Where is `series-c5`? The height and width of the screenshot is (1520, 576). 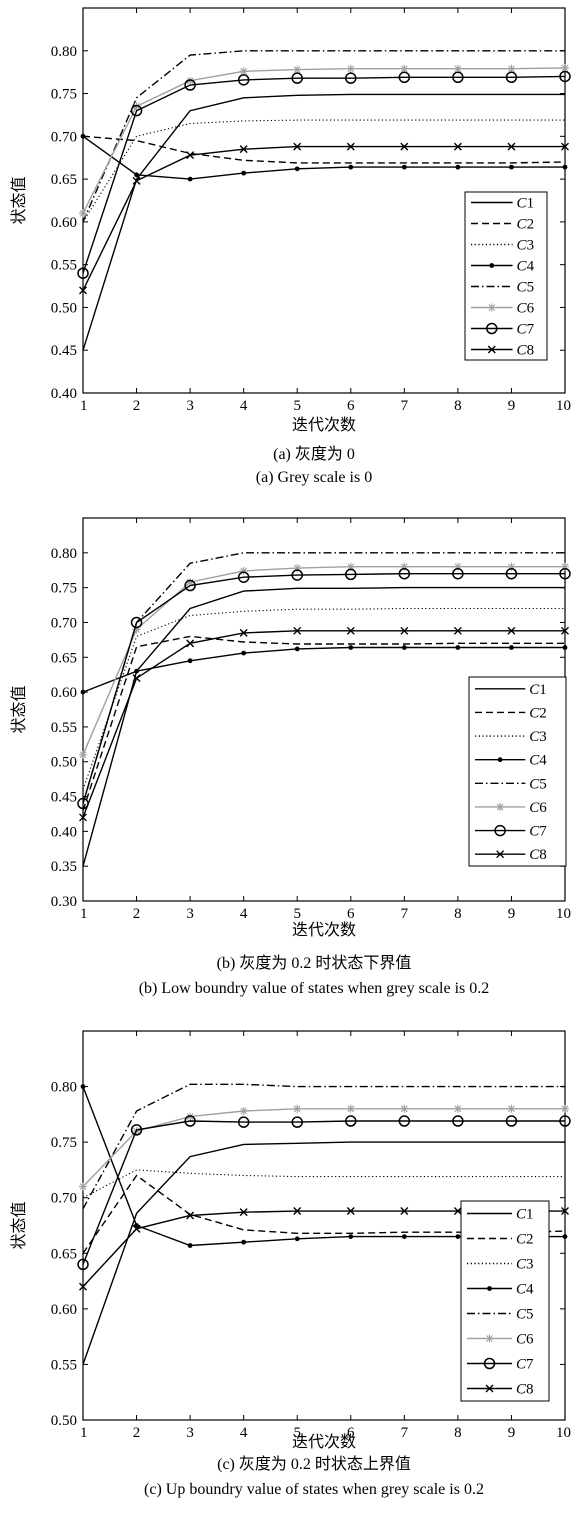 series-c5 is located at coordinates (323, 1146).